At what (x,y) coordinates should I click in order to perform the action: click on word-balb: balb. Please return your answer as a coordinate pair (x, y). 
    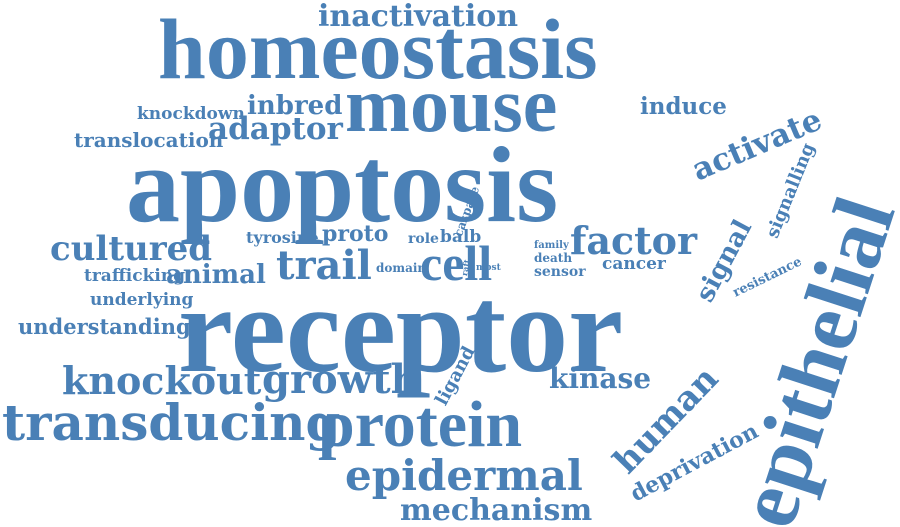
    Looking at the image, I should click on (461, 237).